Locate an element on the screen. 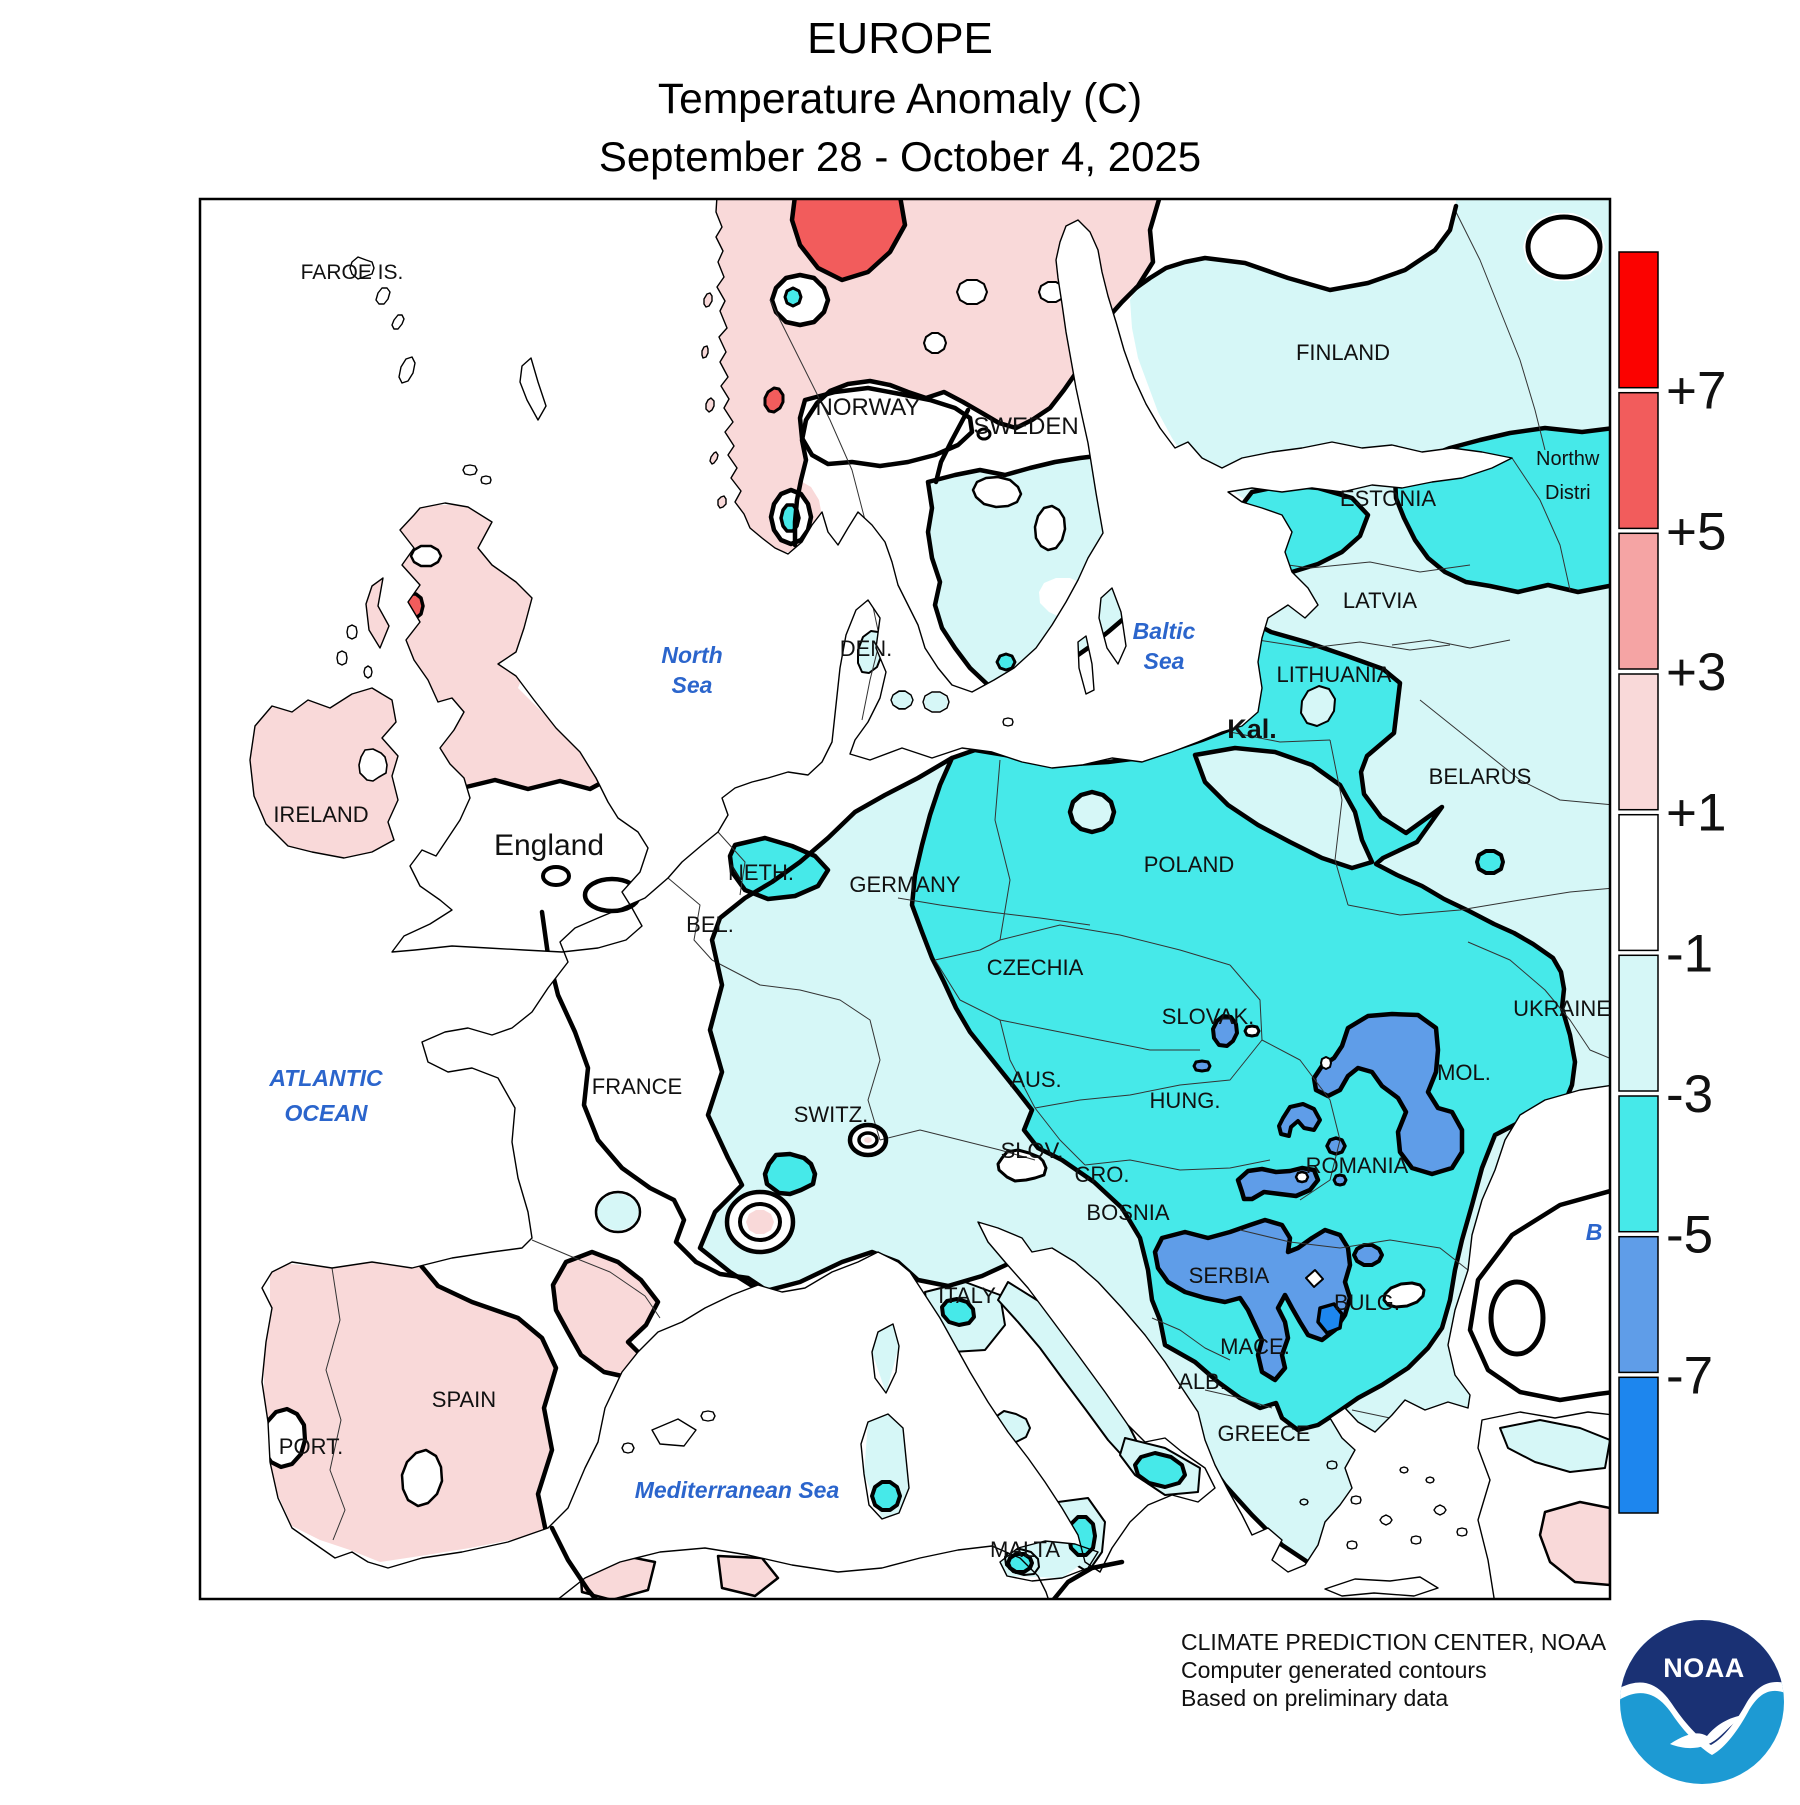 The image size is (1800, 1805). svg-text: AUS. is located at coordinates (1035, 1079).